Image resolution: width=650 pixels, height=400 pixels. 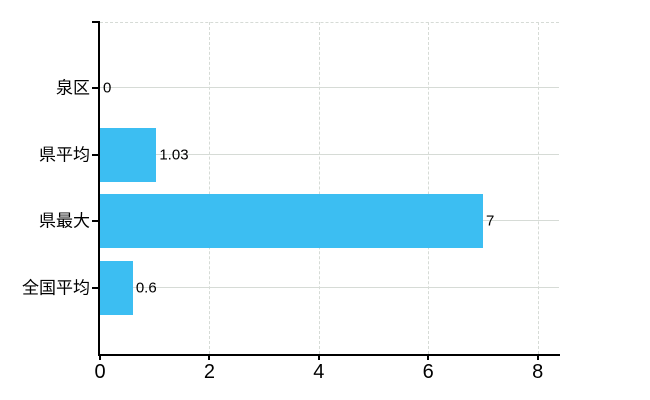 I want to click on x-tick-label: 6, so click(x=428, y=372).